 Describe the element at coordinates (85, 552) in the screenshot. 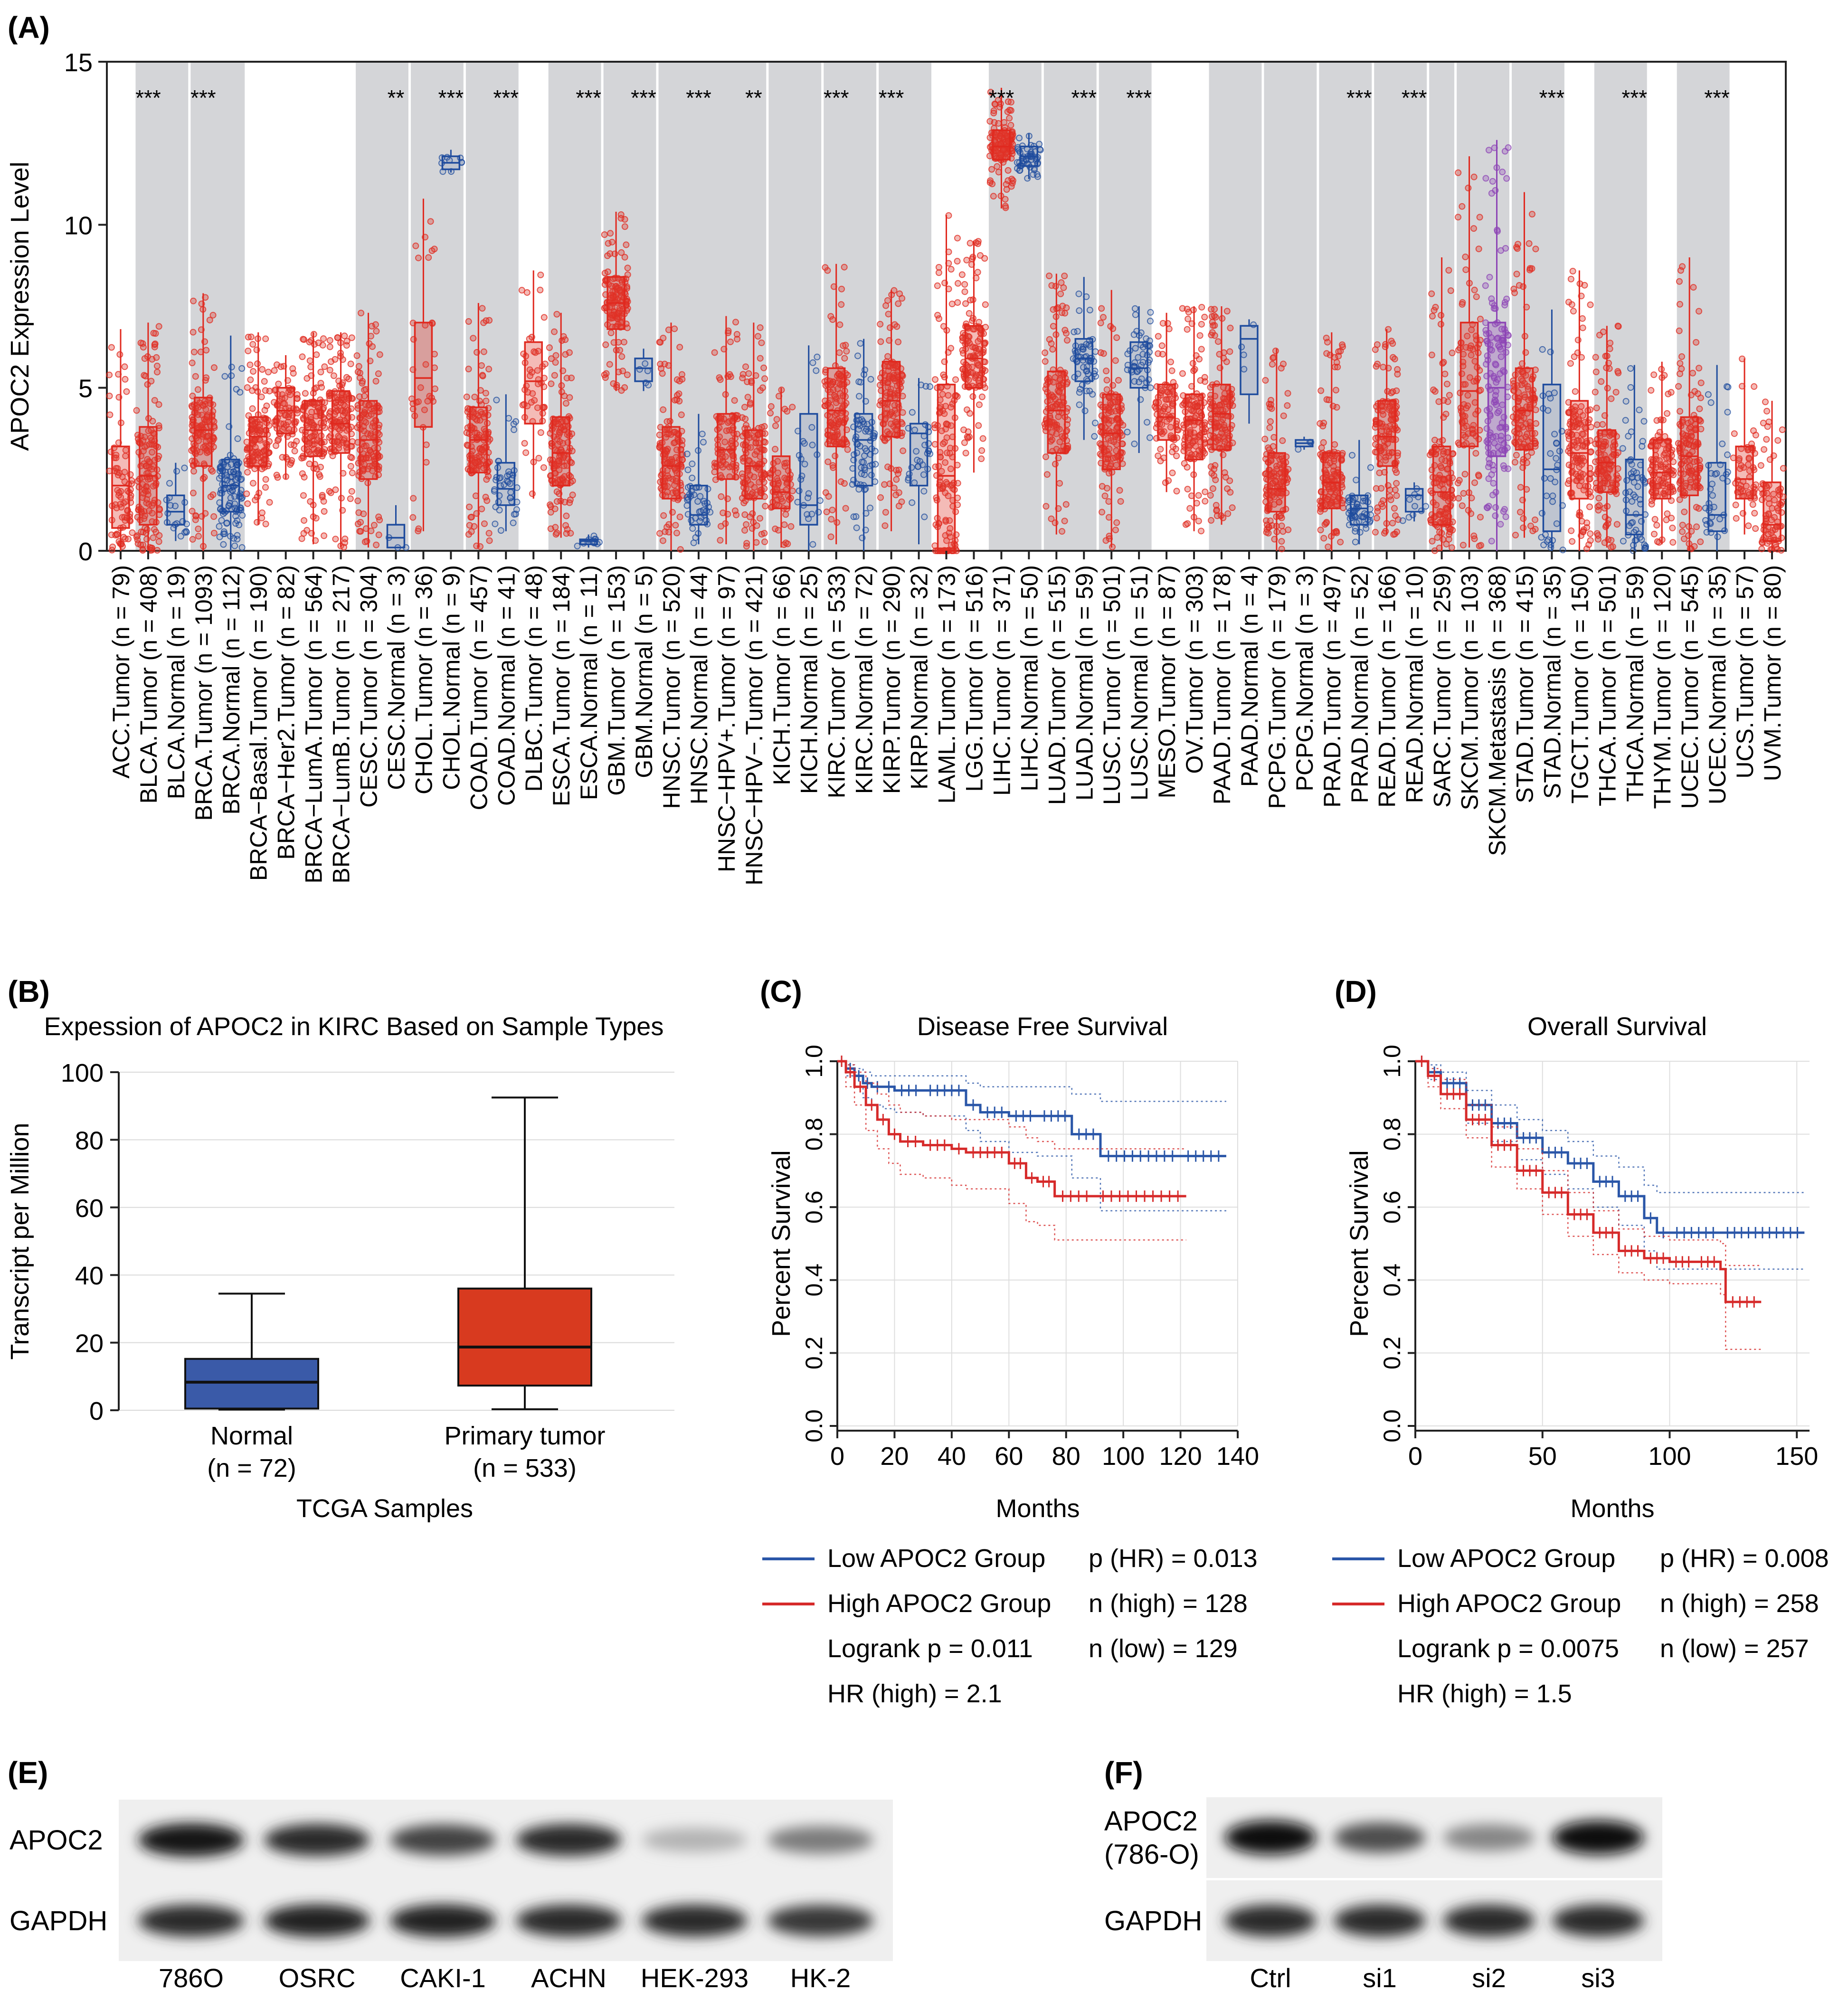

I see `panel-a-y-tick-label: 0` at that location.